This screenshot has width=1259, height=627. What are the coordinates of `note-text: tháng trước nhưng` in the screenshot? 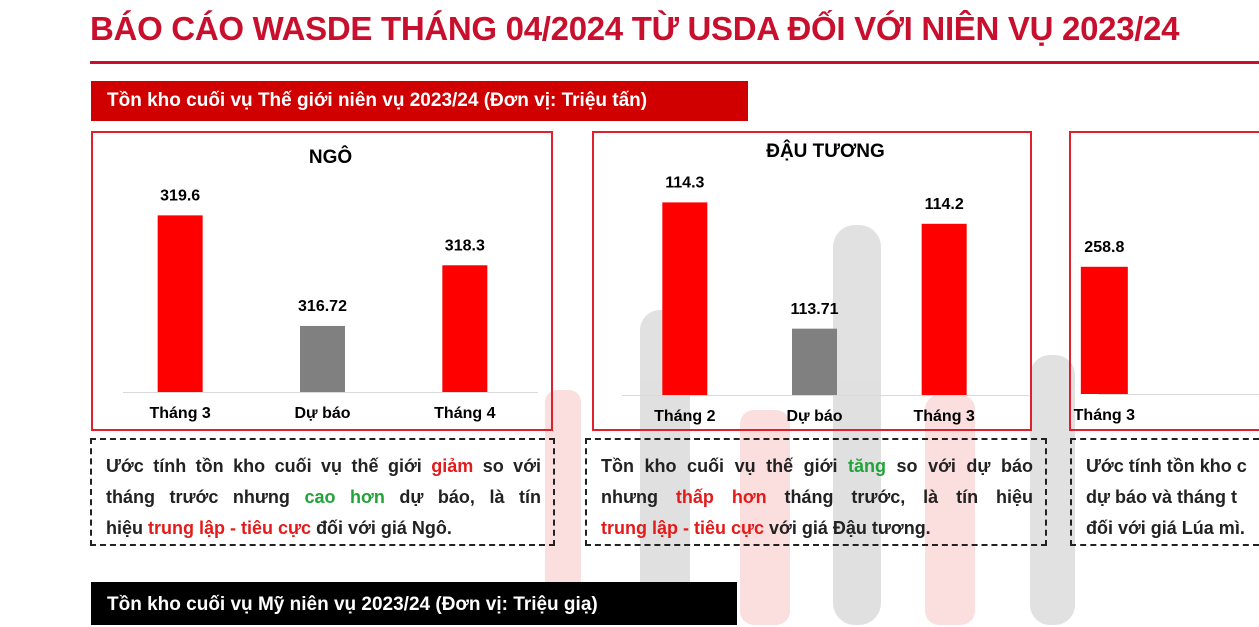 It's located at (205, 497).